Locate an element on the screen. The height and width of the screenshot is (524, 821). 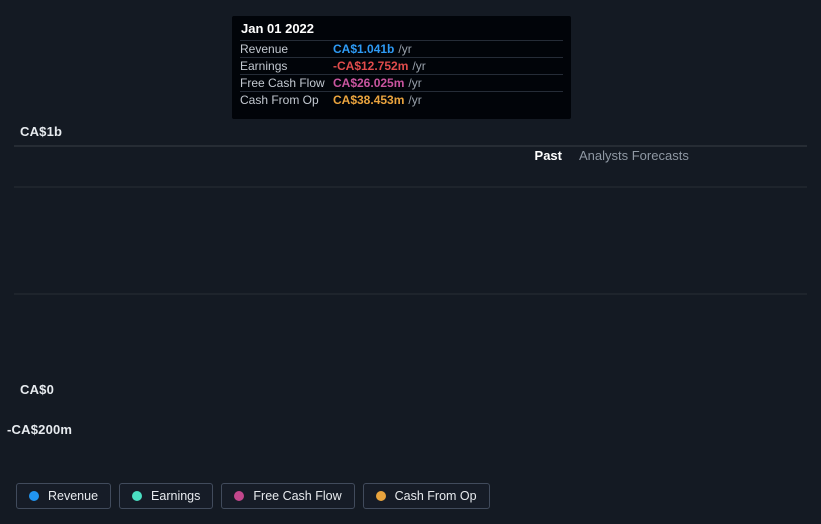
y-axis-label-zero: CA$0 is located at coordinates (37, 389).